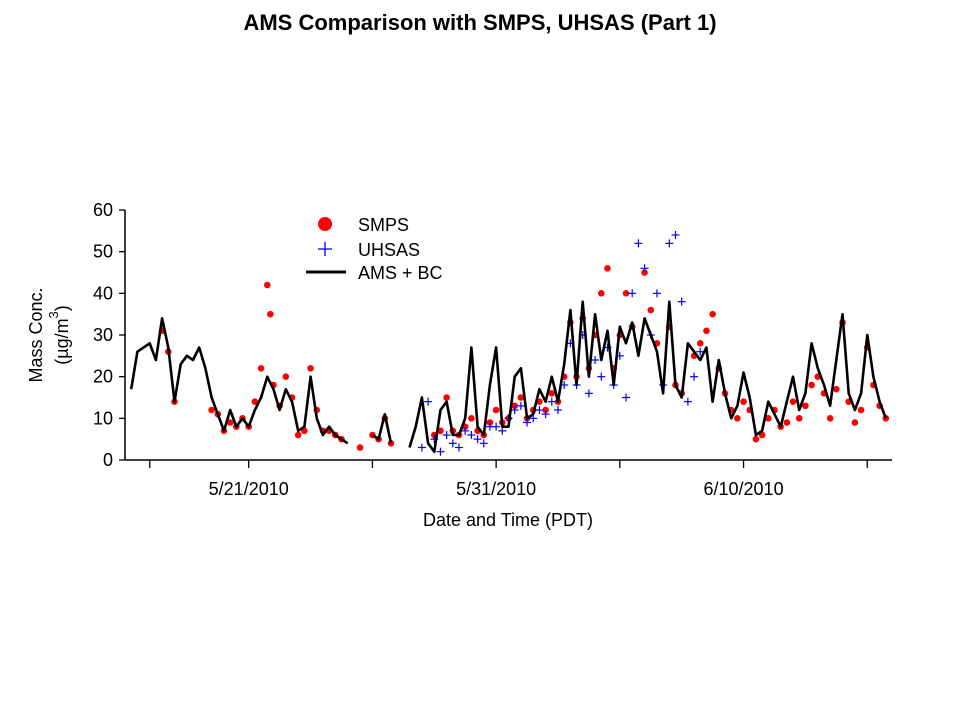 The image size is (960, 720). I want to click on y-tick-label: 0, so click(108, 460).